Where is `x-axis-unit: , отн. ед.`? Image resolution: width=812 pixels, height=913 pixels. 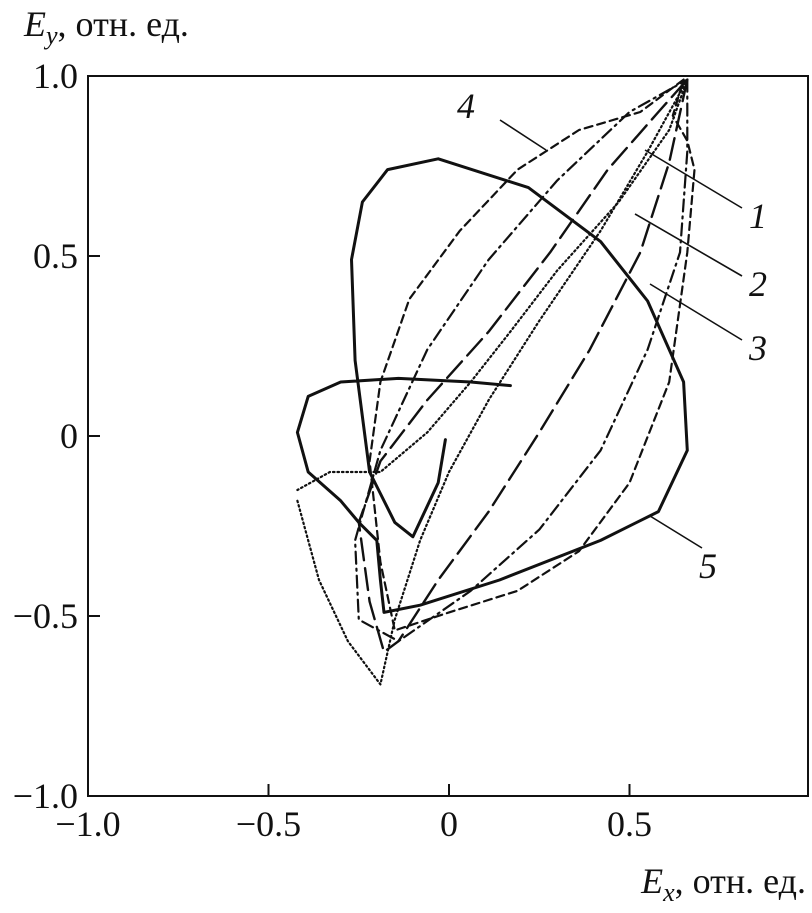 x-axis-unit: , отн. ед. is located at coordinates (740, 881).